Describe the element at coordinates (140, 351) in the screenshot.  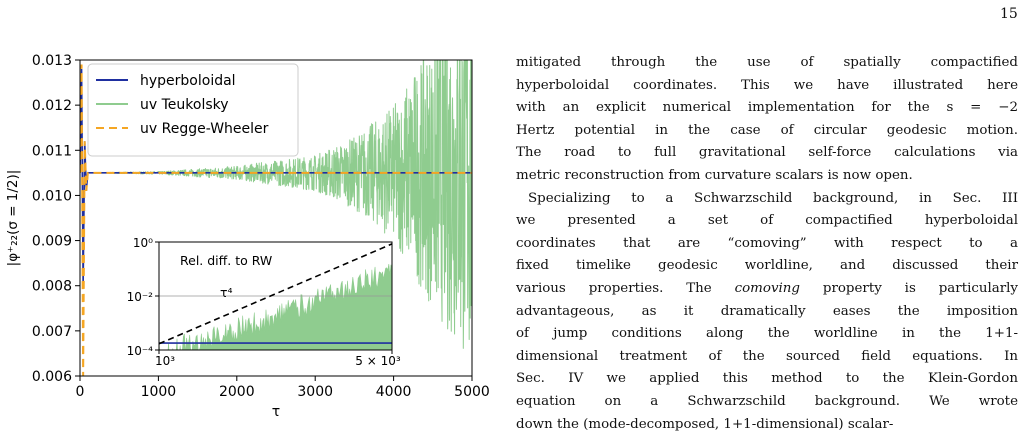
I see `inset-y-tick-label: 10⁻⁴` at that location.